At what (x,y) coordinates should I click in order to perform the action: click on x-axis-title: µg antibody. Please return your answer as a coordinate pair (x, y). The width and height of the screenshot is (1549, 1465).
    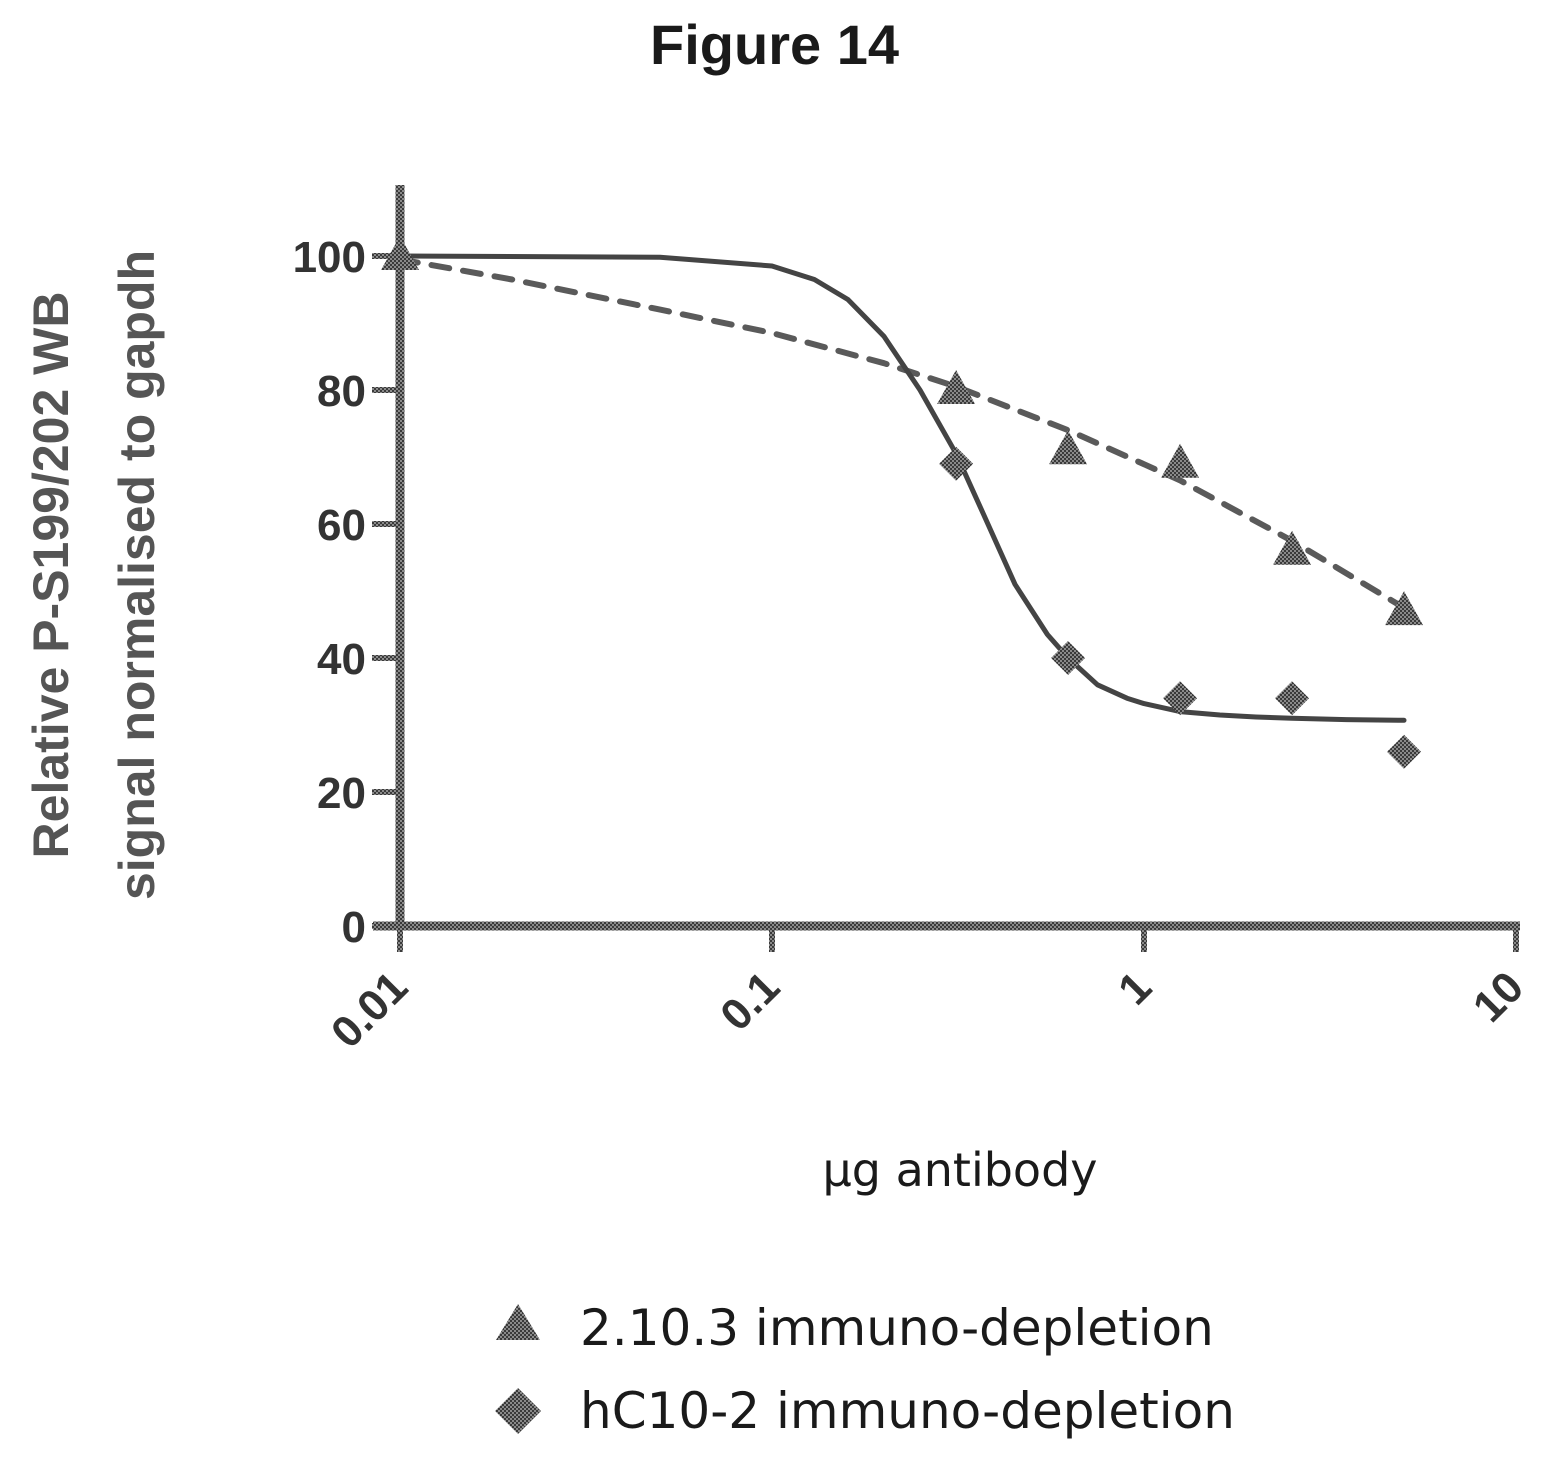
    Looking at the image, I should click on (959, 1170).